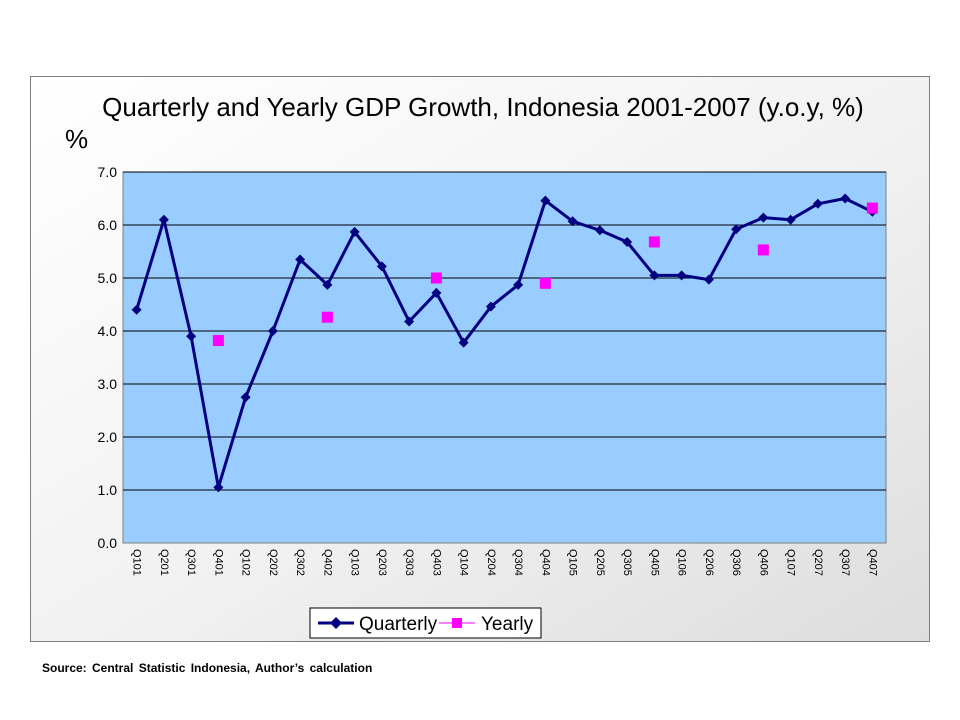 The height and width of the screenshot is (720, 960). What do you see at coordinates (108, 172) in the screenshot?
I see `y-tick-label: 7.0` at bounding box center [108, 172].